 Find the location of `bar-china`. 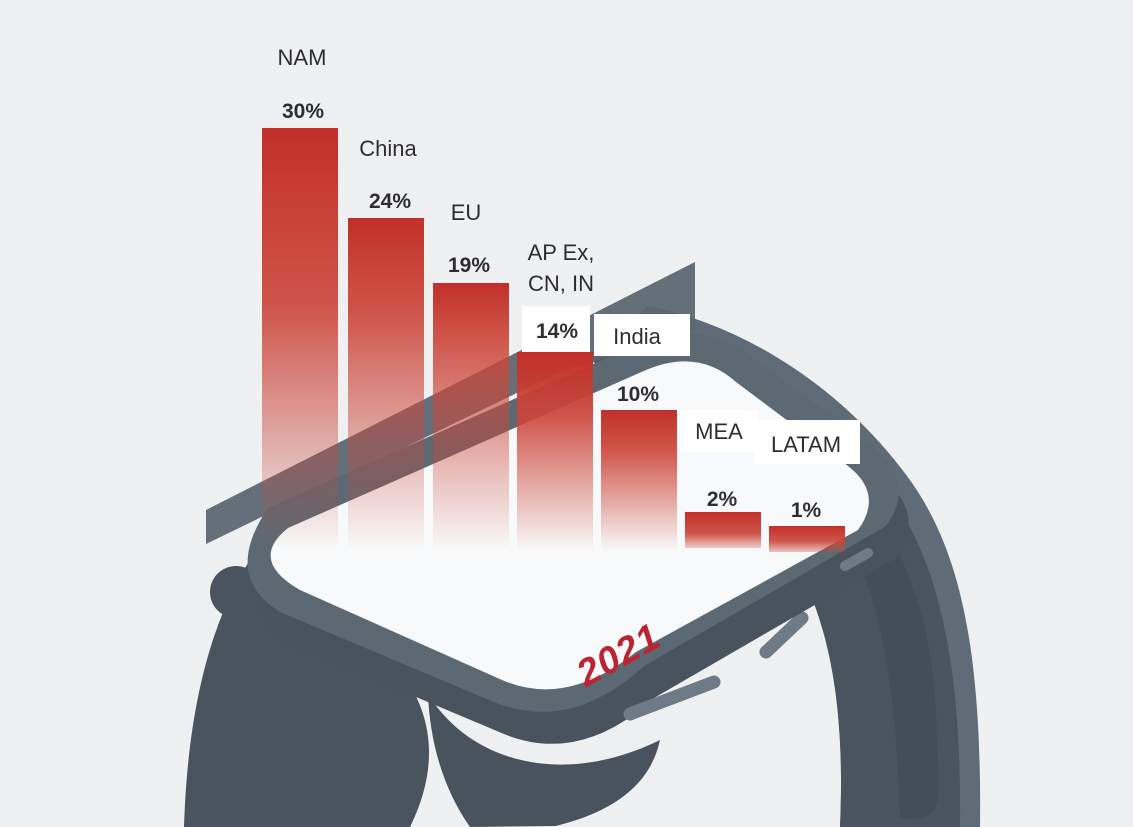

bar-china is located at coordinates (386, 384).